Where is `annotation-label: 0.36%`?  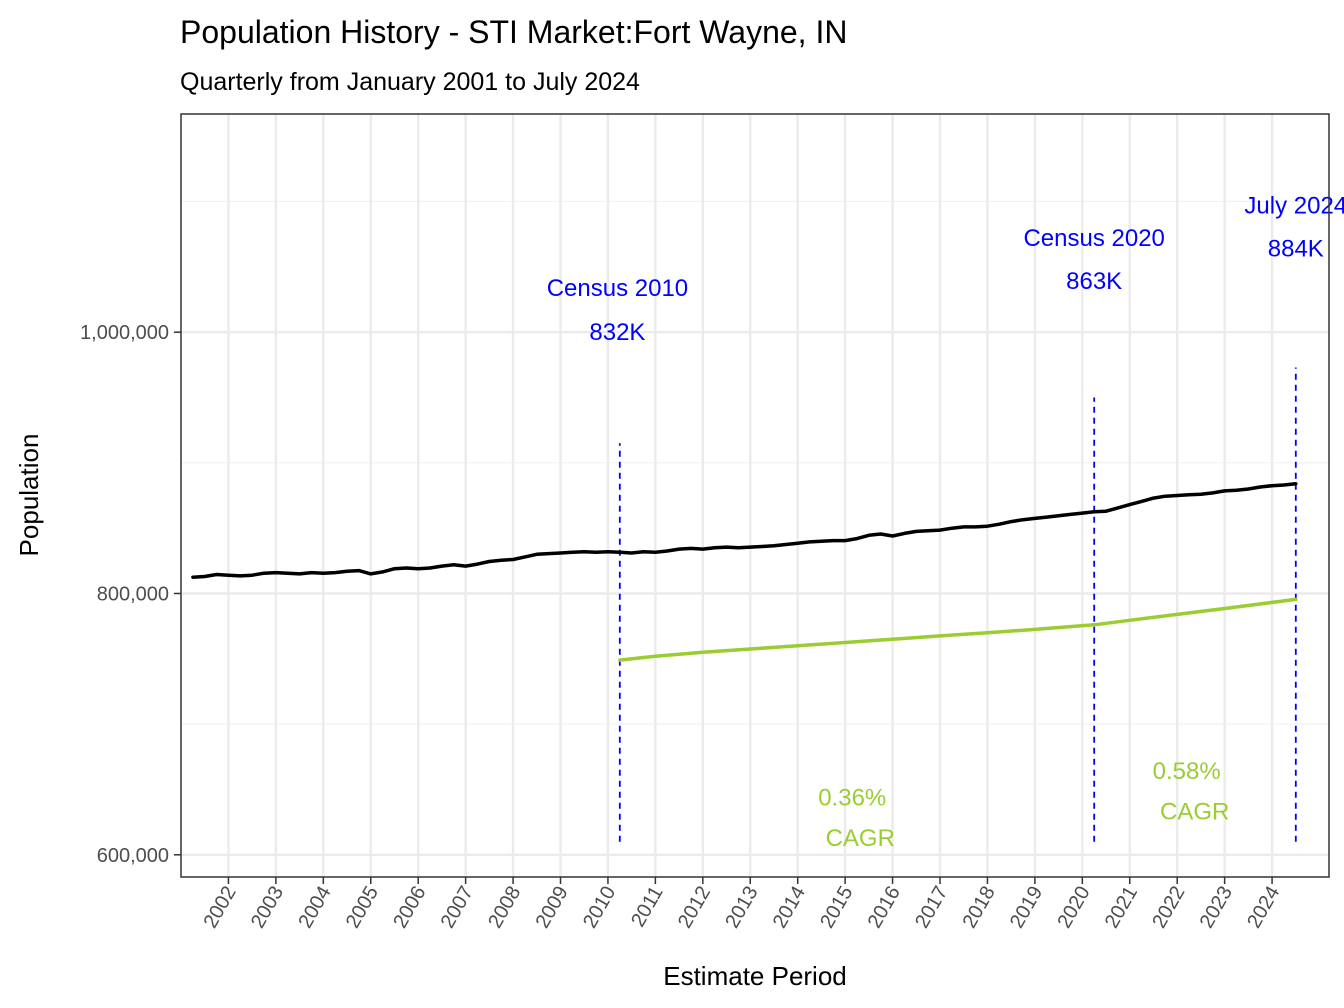
annotation-label: 0.36% is located at coordinates (852, 797).